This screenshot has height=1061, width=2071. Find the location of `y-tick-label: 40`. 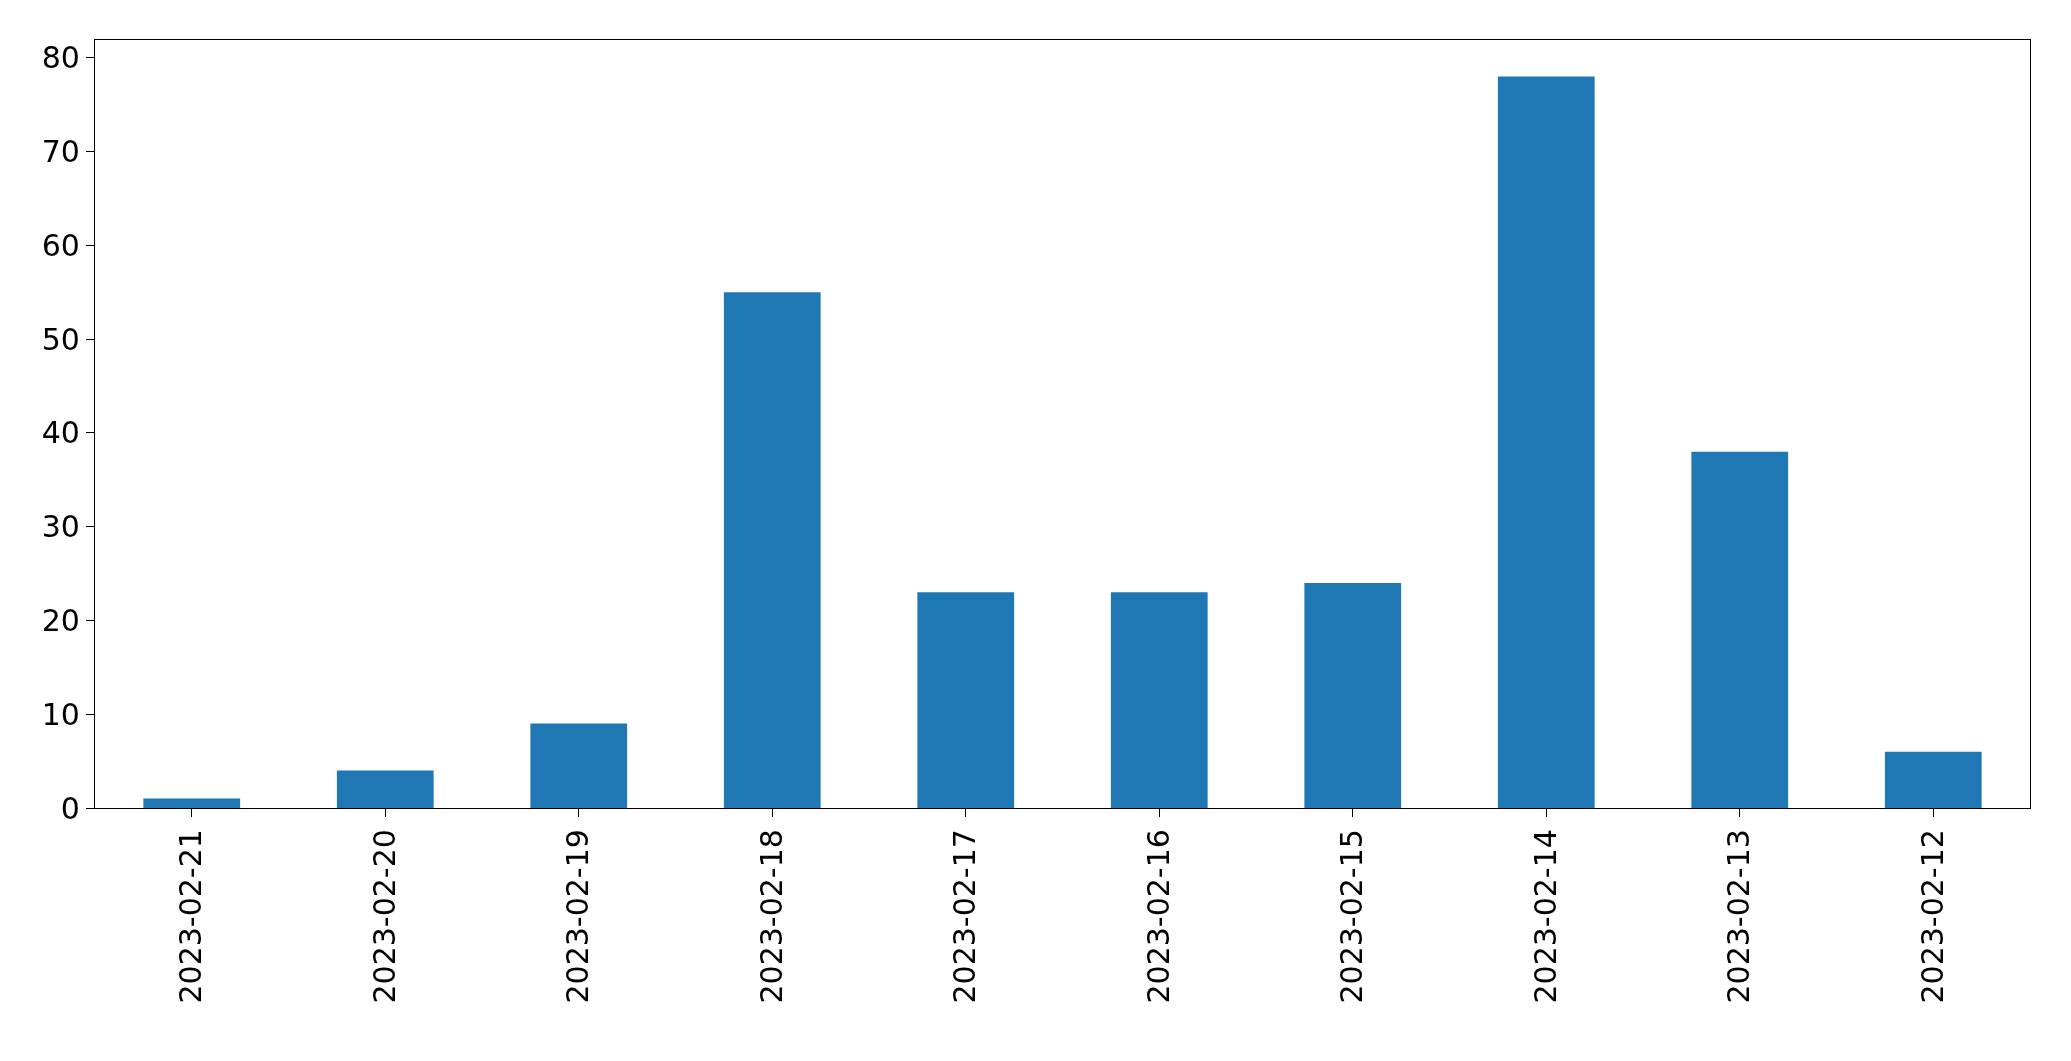

y-tick-label: 40 is located at coordinates (60, 433).